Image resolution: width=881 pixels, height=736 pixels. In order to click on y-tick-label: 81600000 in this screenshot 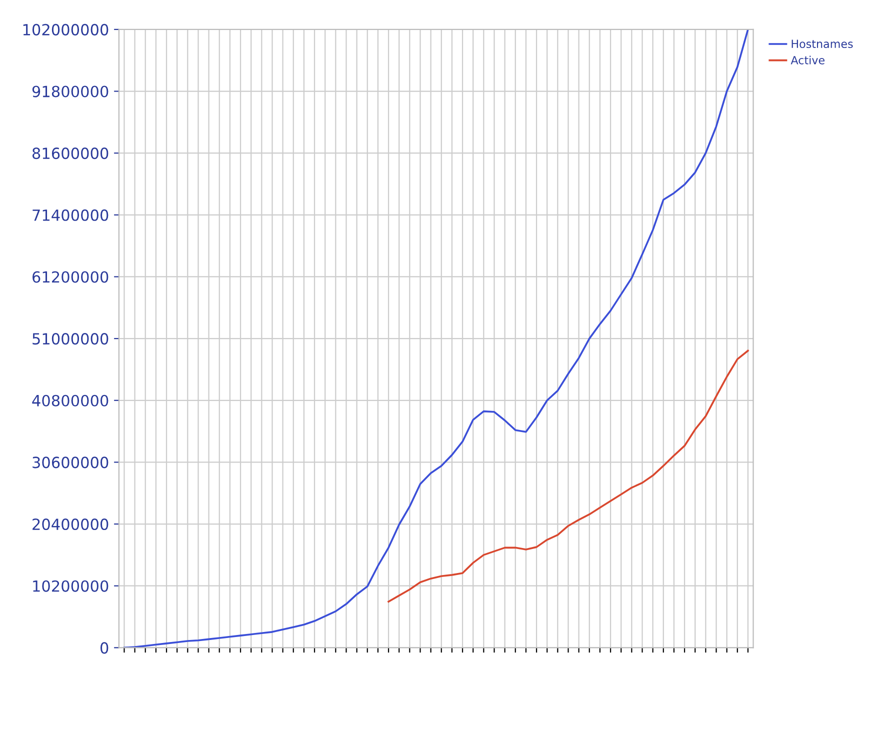, I will do `click(70, 154)`.